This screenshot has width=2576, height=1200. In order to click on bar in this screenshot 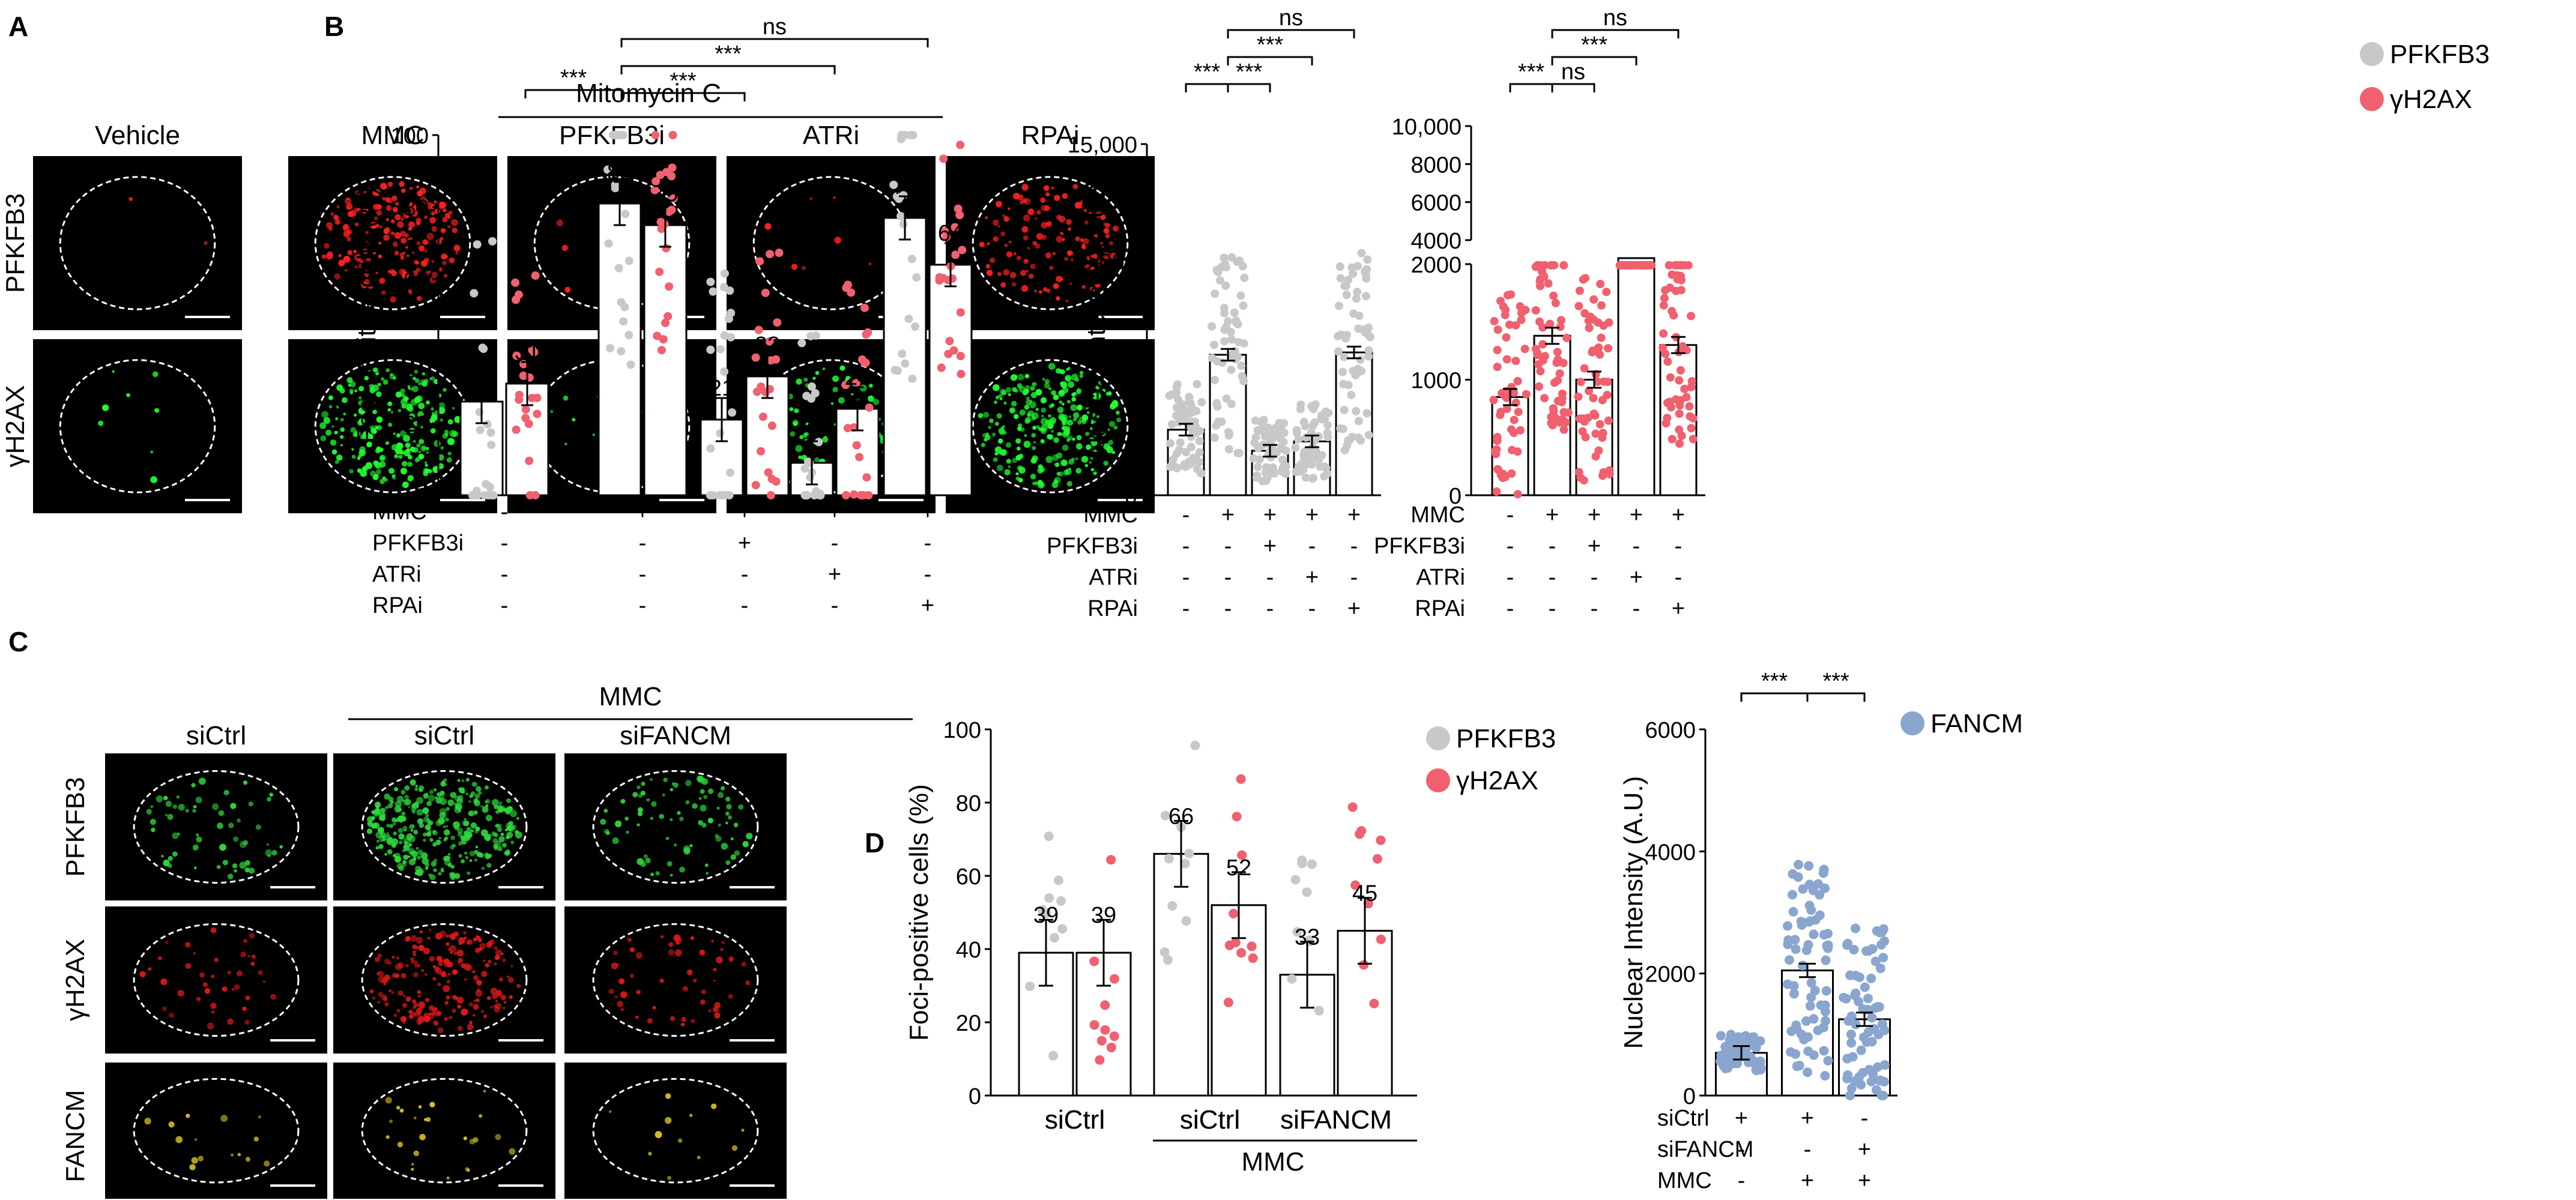, I will do `click(1636, 376)`.